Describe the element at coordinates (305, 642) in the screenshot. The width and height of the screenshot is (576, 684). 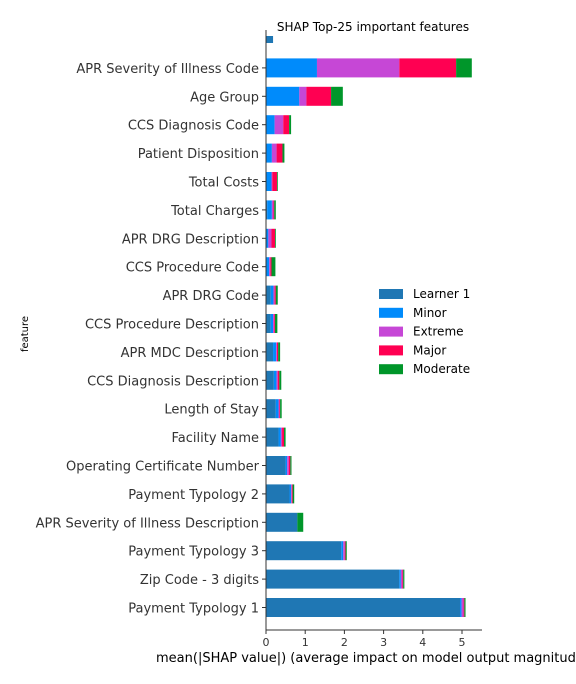
I see `x-tick-label: 1` at that location.